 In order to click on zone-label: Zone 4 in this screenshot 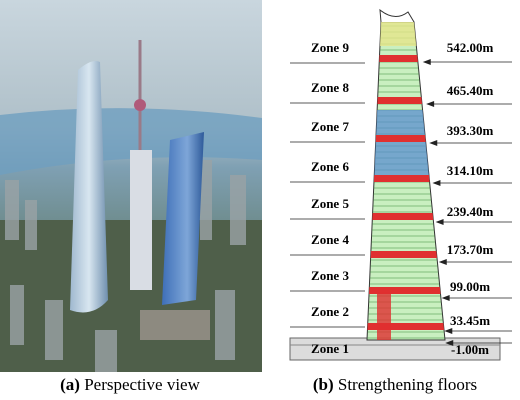, I will do `click(330, 239)`.